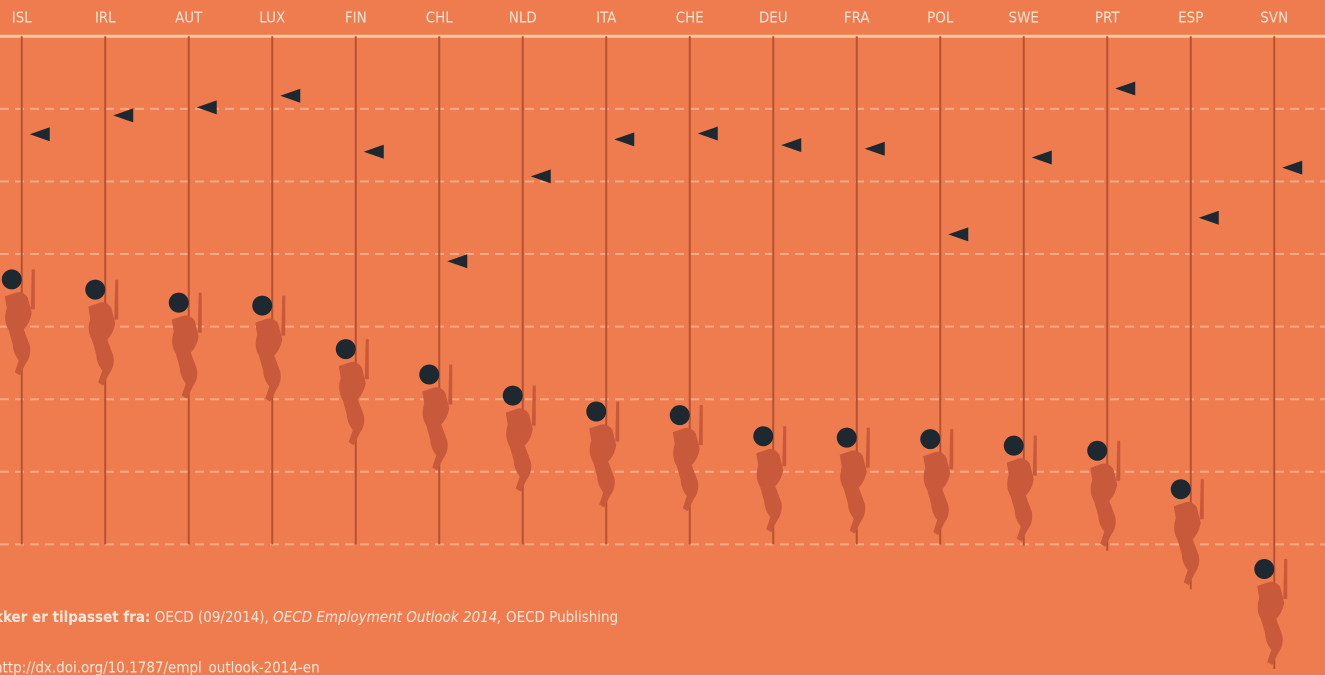 Image resolution: width=1325 pixels, height=675 pixels. I want to click on x-tick-label: IRL, so click(105, 18).